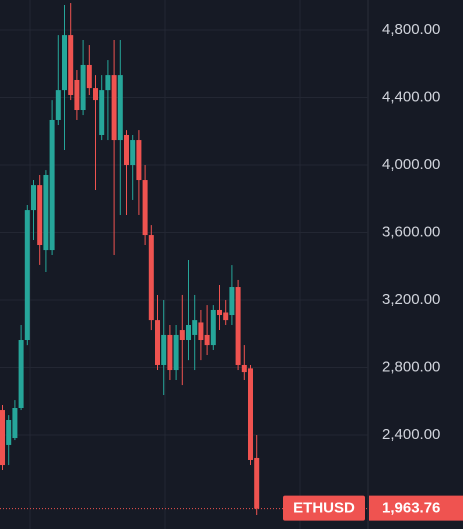 This screenshot has width=463, height=529. I want to click on y-tick-label: 3,200.00, so click(411, 299).